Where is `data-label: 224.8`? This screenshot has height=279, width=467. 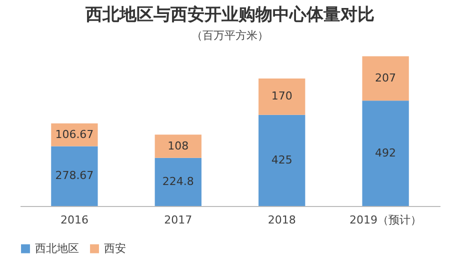 data-label: 224.8 is located at coordinates (178, 181).